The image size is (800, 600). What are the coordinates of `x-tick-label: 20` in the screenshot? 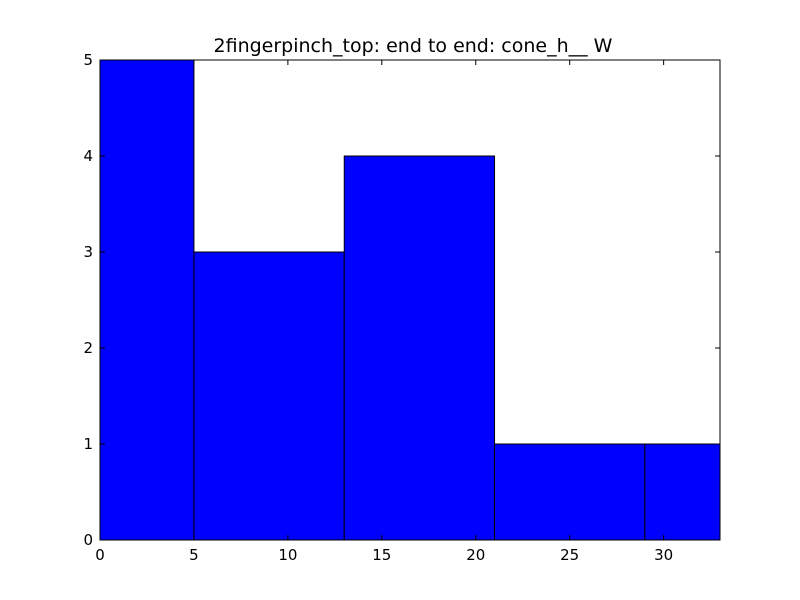 It's located at (475, 555).